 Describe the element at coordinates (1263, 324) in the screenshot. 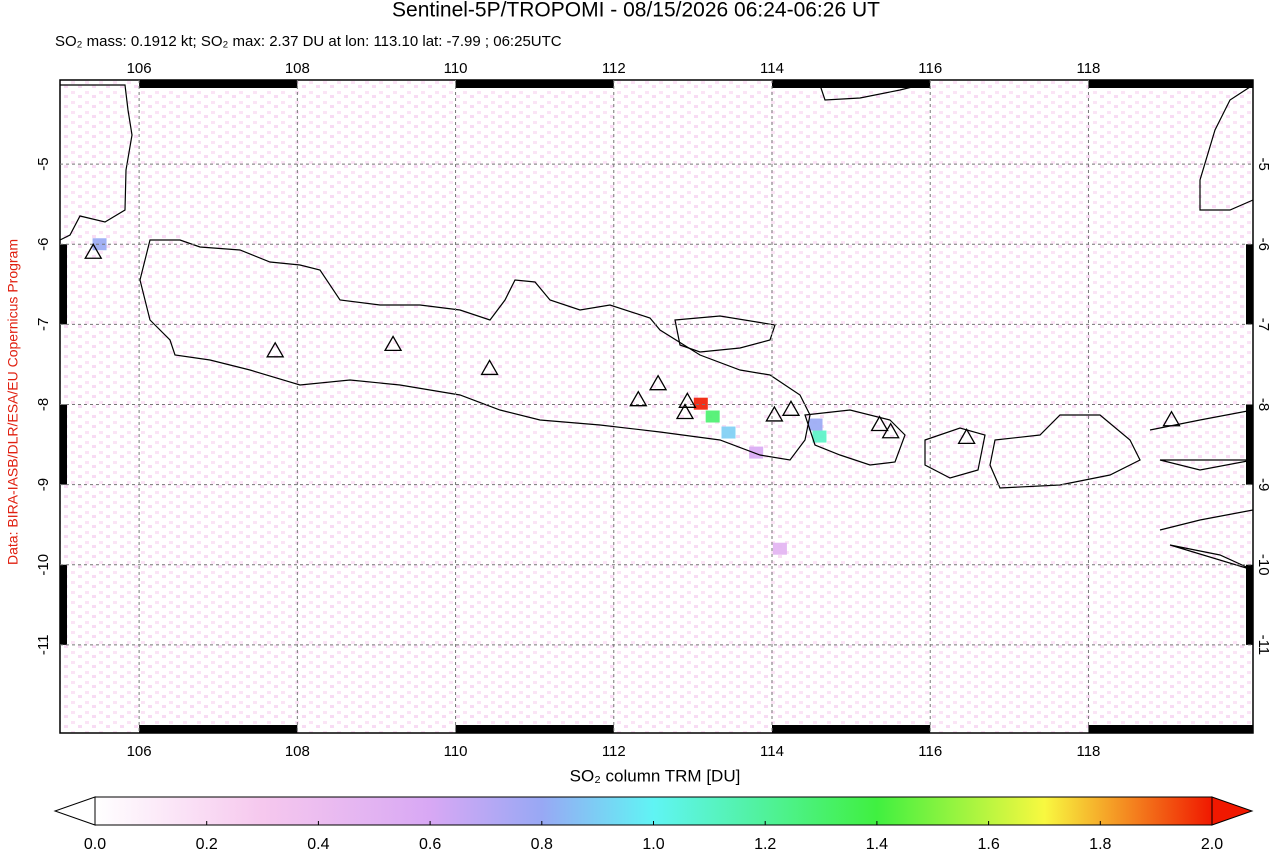

I see `y-tick-label-right: -7` at that location.